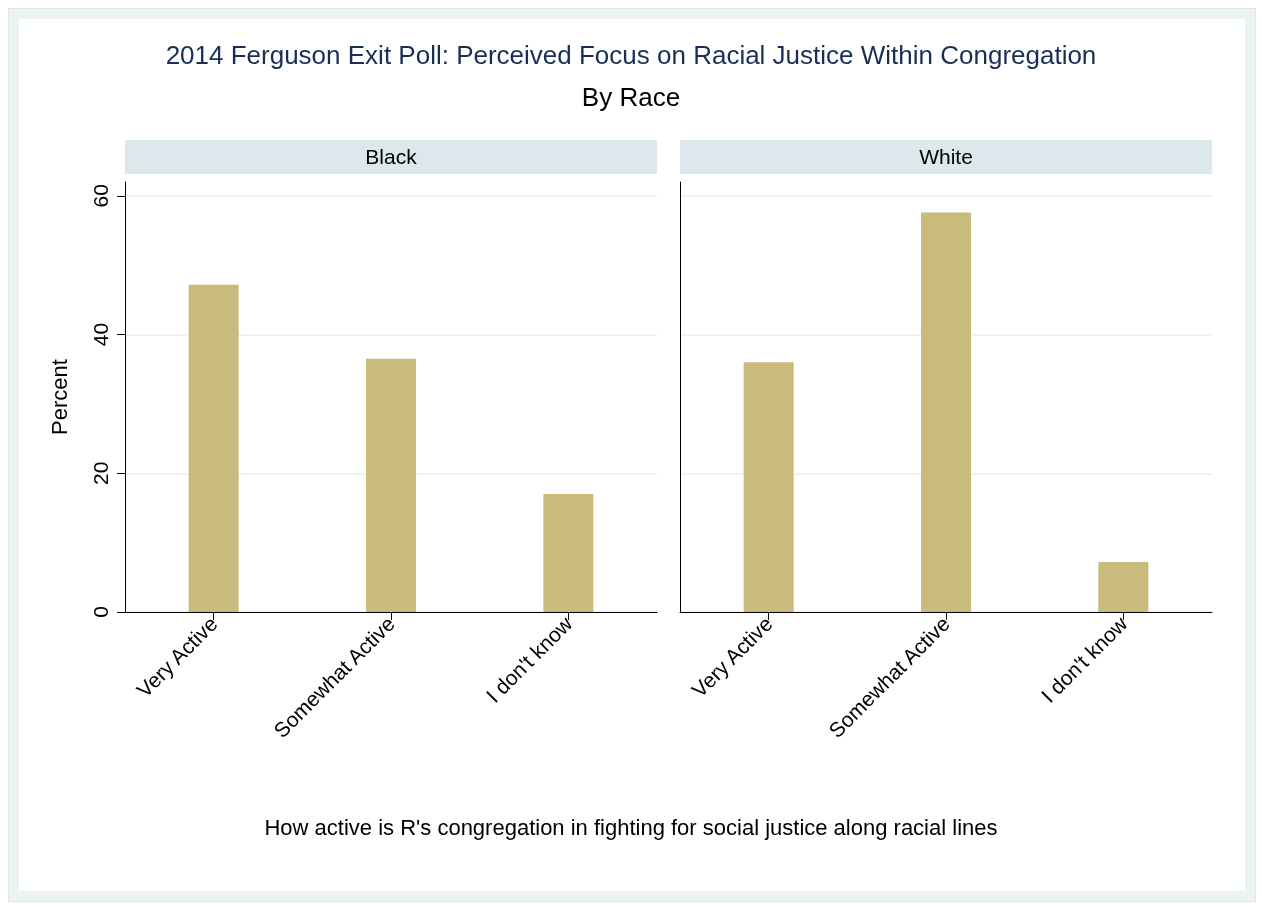  Describe the element at coordinates (631, 828) in the screenshot. I see `x-axis-title: How active is R's congregation in fighting for social justice along racial lines` at that location.